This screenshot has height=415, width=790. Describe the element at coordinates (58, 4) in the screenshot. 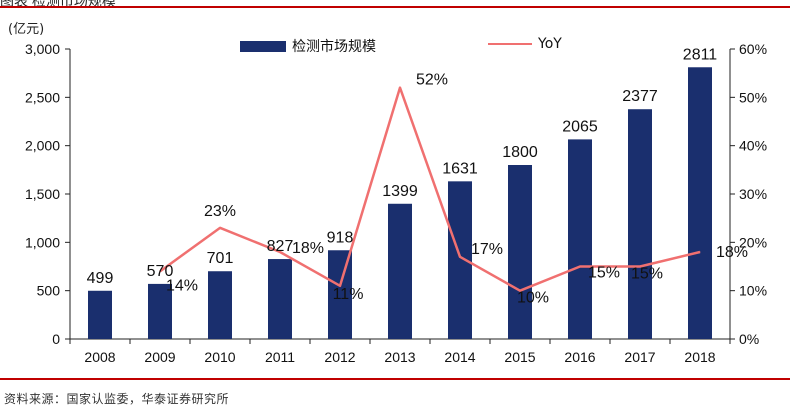

I see `report-section-title: 图表 检测市场规模` at that location.